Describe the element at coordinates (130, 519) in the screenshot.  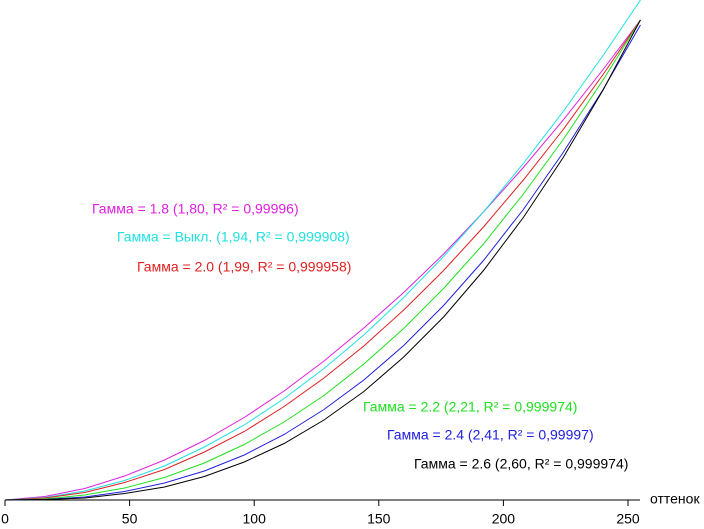
I see `x-tick-label: 50` at that location.